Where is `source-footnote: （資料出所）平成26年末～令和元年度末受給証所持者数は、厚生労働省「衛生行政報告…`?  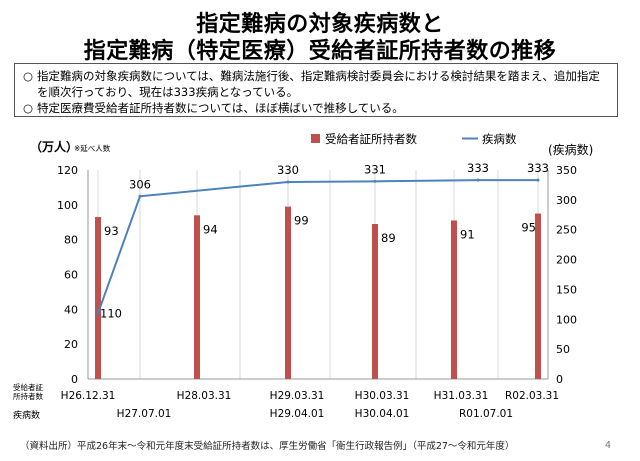 source-footnote: （資料出所）平成26年末～令和元年度末受給証所持者数は、厚生労働省「衛生行政報告… is located at coordinates (267, 446).